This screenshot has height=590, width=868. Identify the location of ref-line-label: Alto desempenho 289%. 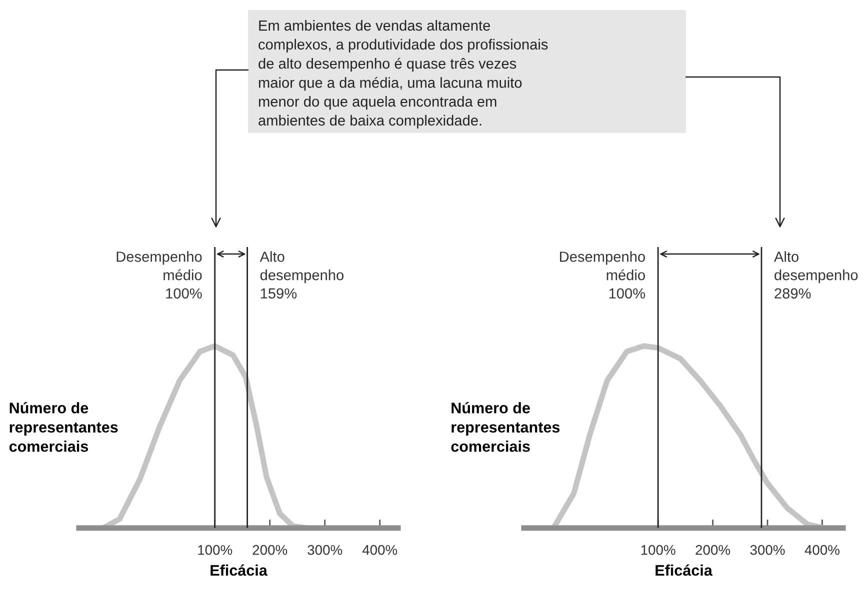
(816, 275).